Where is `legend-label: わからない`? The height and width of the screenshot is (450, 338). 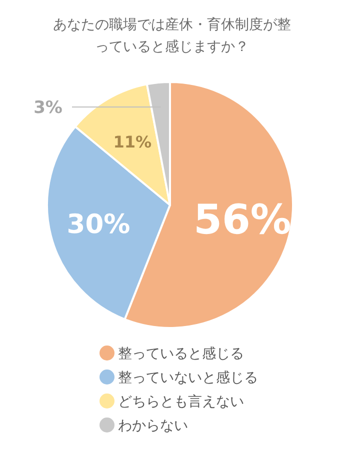 legend-label: わからない is located at coordinates (153, 426).